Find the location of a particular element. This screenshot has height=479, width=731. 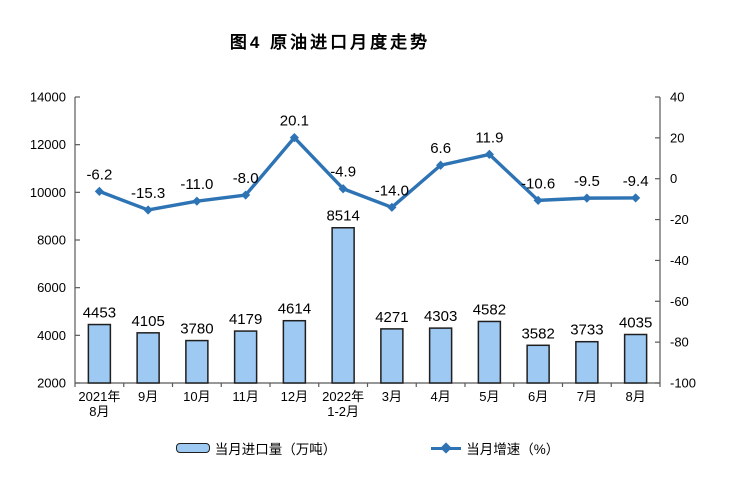

y-axis-label-right: 20 is located at coordinates (677, 137).